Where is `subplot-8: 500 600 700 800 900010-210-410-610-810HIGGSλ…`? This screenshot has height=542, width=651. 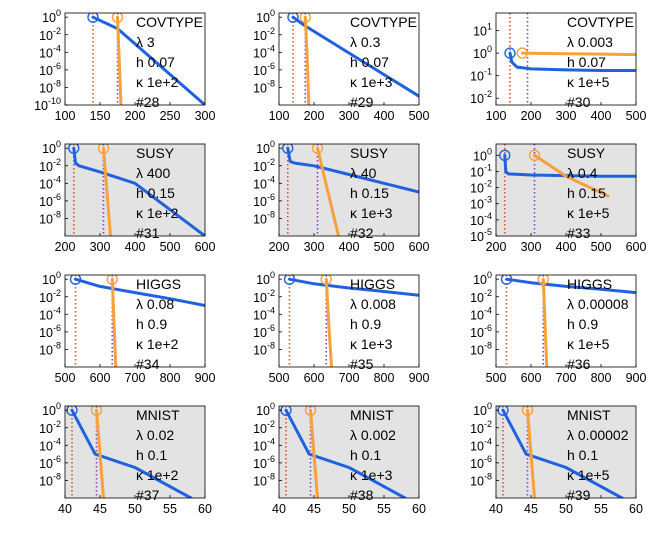 subplot-8: 500 600 700 800 900010-210-410-610-810HIGGSλ… is located at coordinates (341, 327).